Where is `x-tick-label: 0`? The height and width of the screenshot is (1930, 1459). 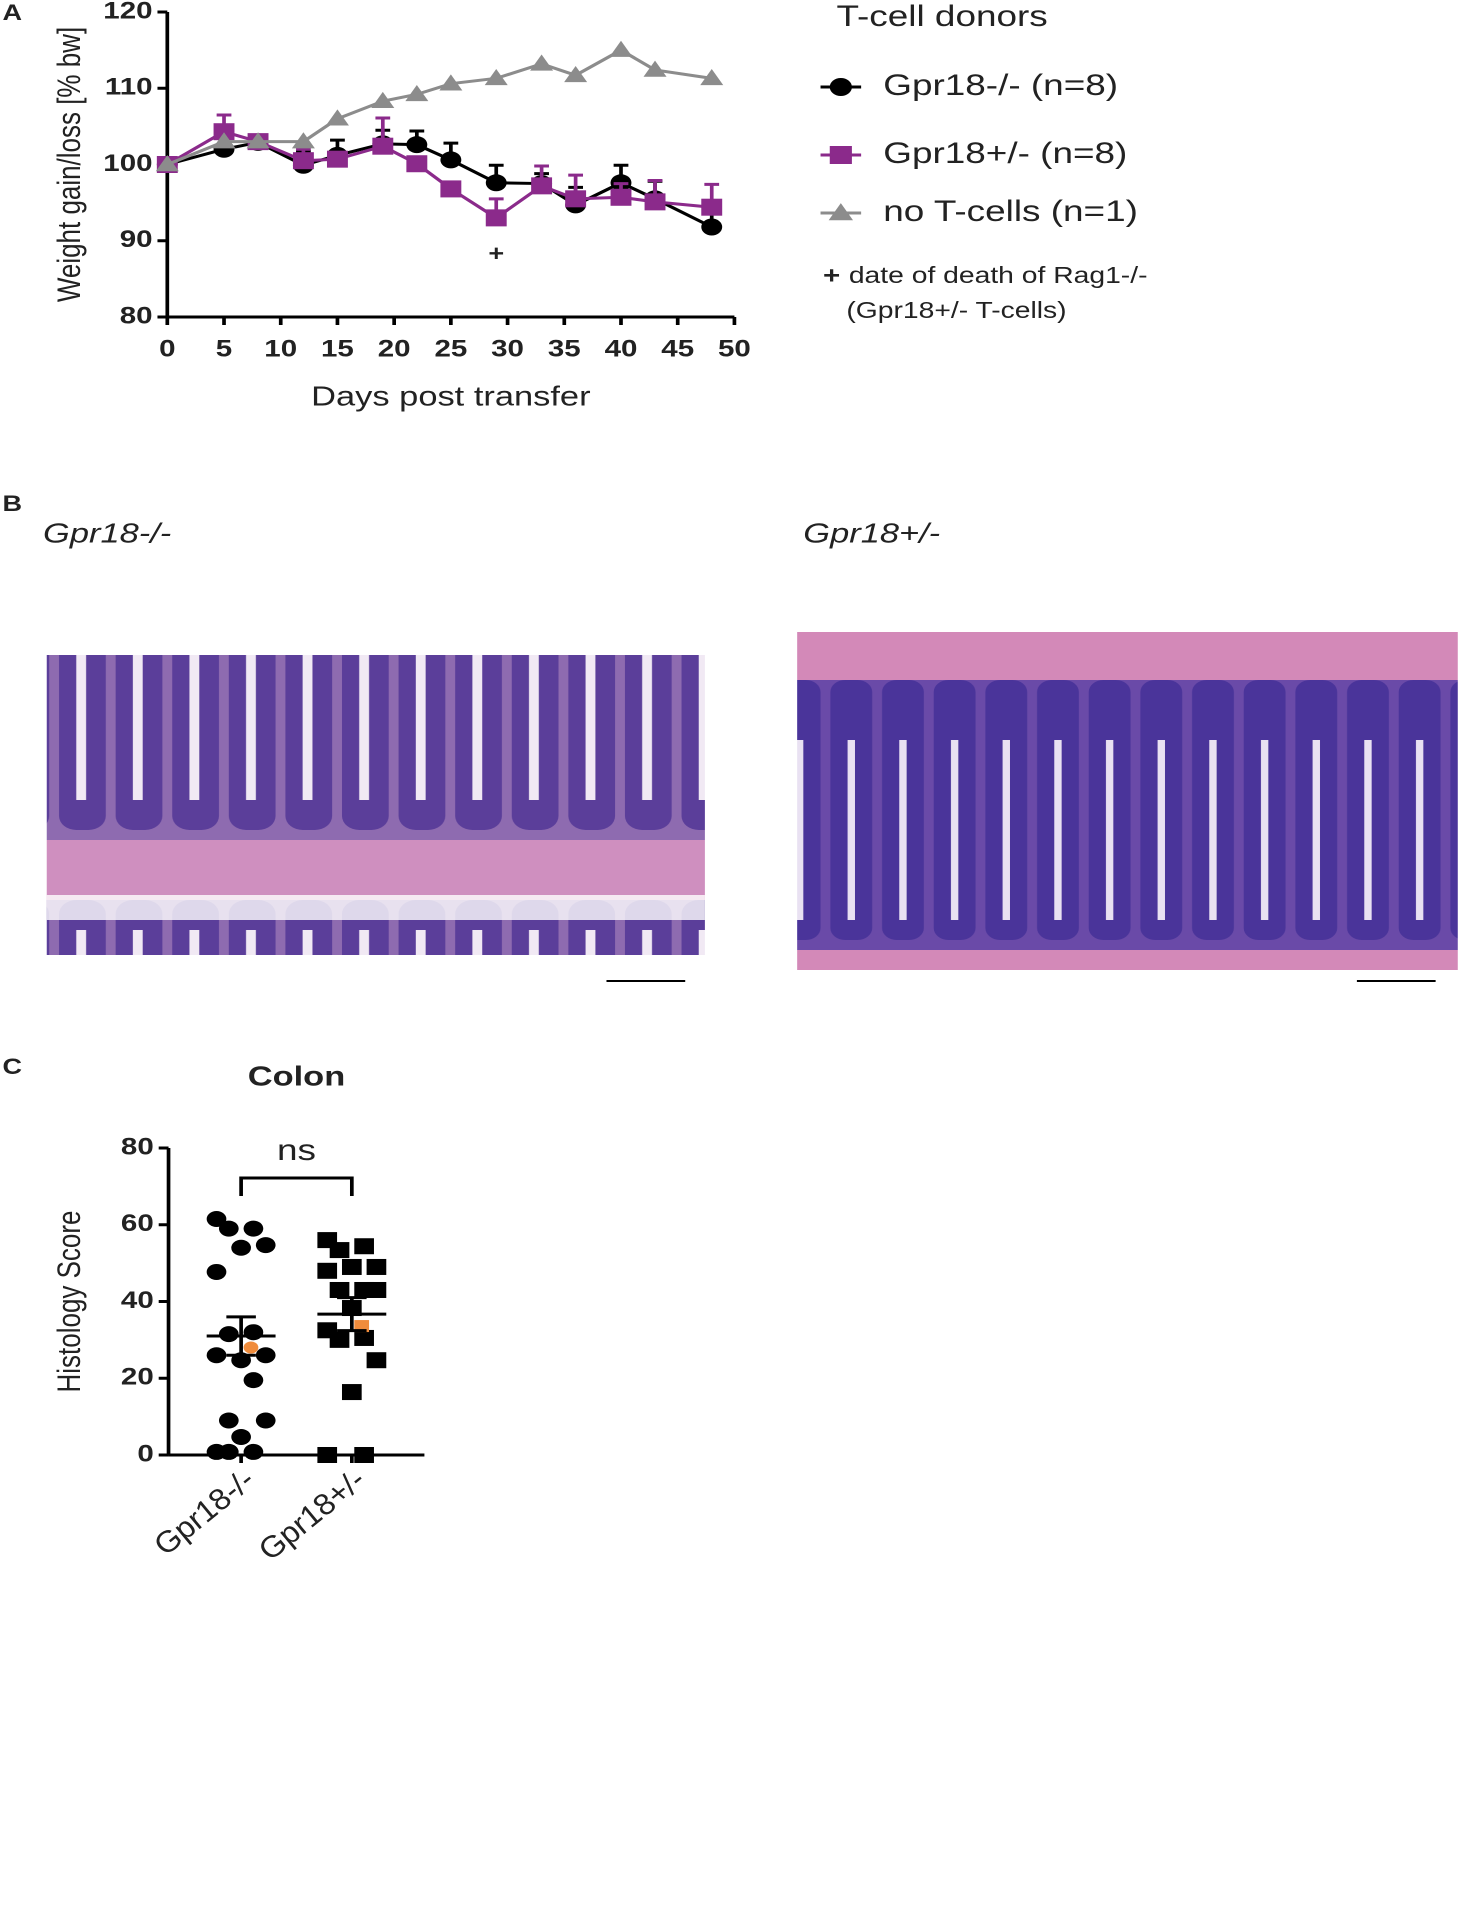 x-tick-label: 0 is located at coordinates (167, 348).